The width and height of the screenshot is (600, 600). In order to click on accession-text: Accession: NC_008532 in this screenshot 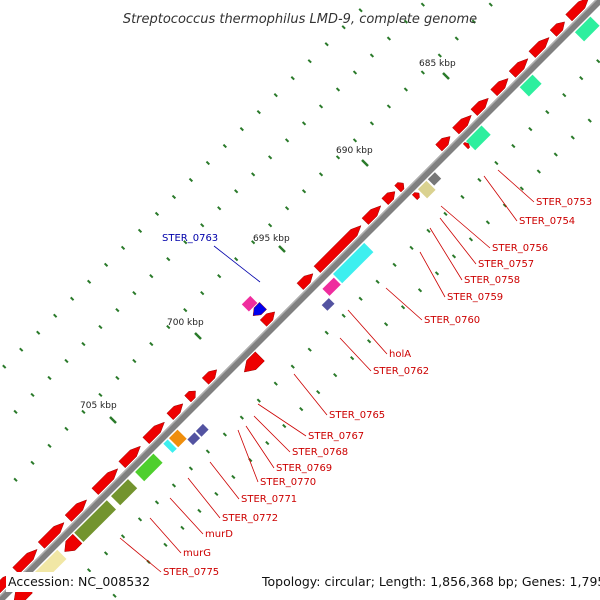, I will do `click(79, 581)`.